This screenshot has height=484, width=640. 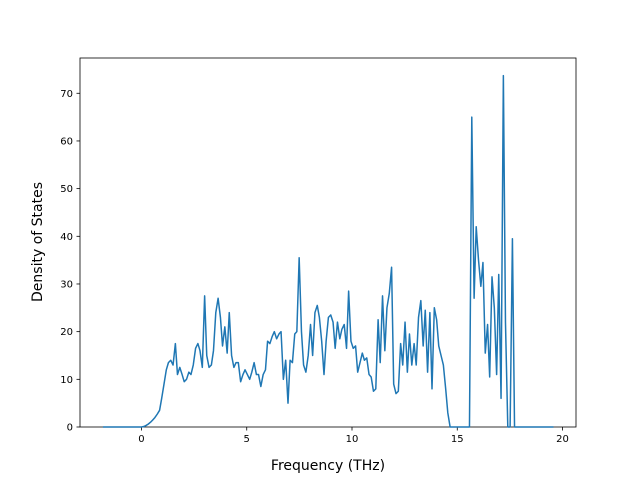 What do you see at coordinates (562, 439) in the screenshot?
I see `x-tick-label: 20` at bounding box center [562, 439].